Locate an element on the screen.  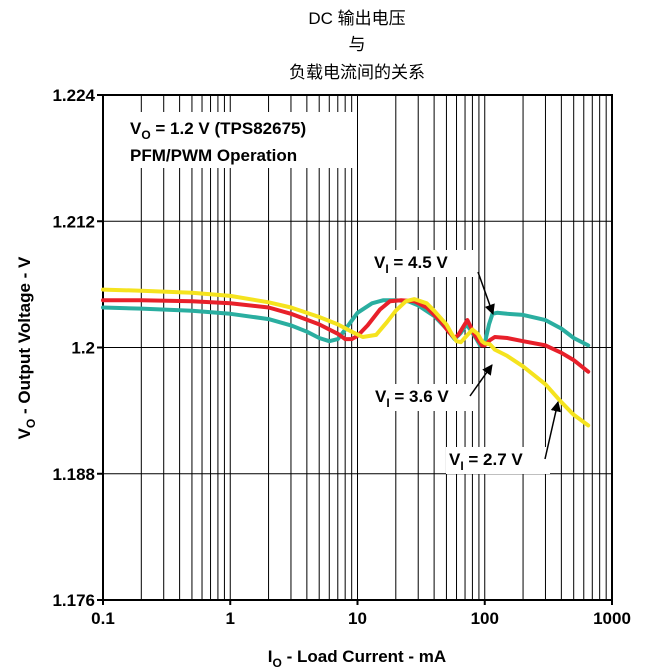
y-tick-label: 1.2 is located at coordinates (83, 348).